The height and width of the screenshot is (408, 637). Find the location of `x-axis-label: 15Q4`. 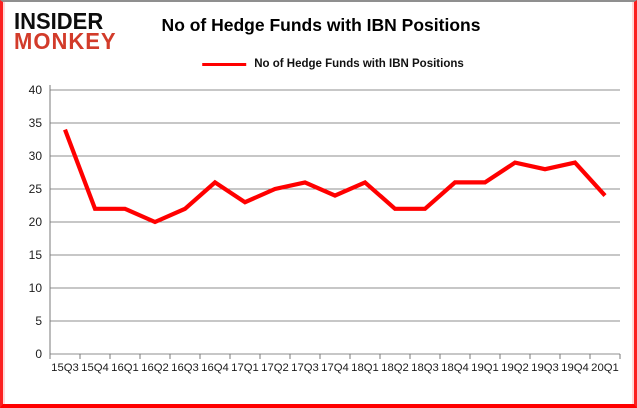

x-axis-label: 15Q4 is located at coordinates (95, 368).